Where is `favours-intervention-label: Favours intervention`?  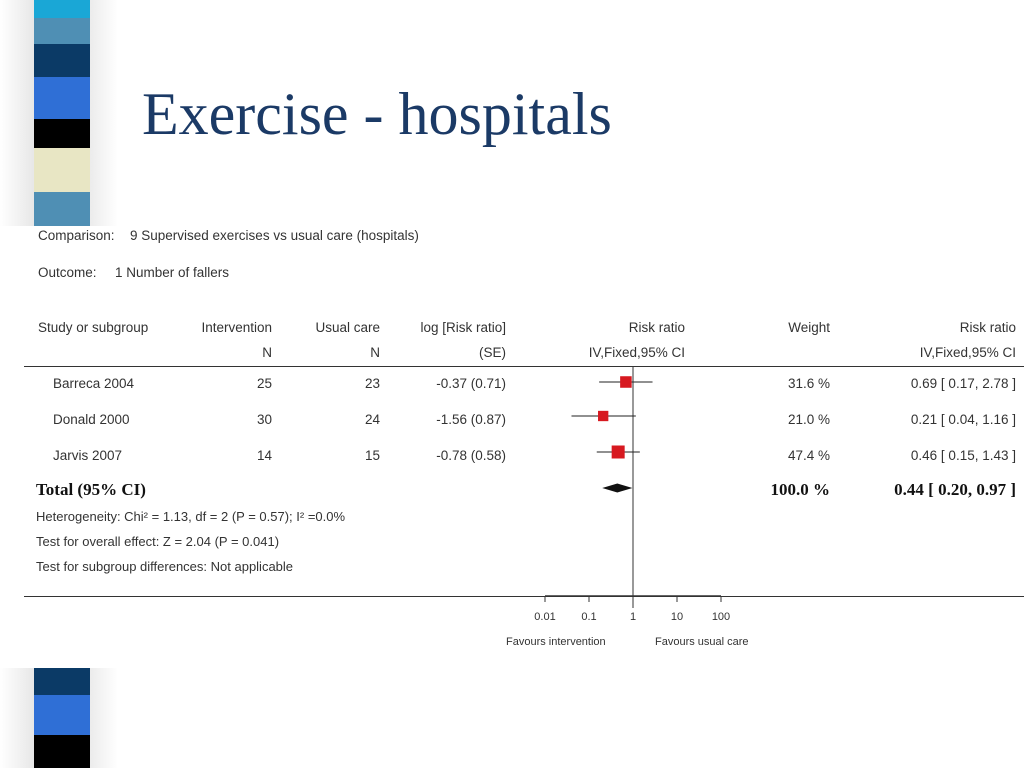
favours-intervention-label: Favours intervention is located at coordinates (556, 642).